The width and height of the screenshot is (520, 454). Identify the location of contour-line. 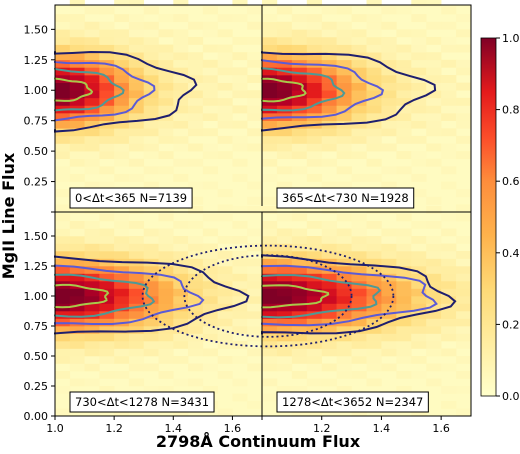
(74, 89).